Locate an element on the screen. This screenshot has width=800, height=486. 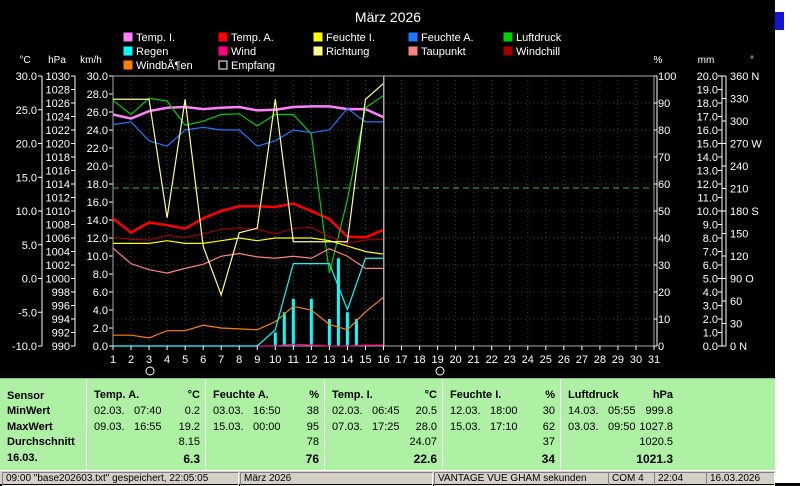
min-value: 0.2 is located at coordinates (192, 411).